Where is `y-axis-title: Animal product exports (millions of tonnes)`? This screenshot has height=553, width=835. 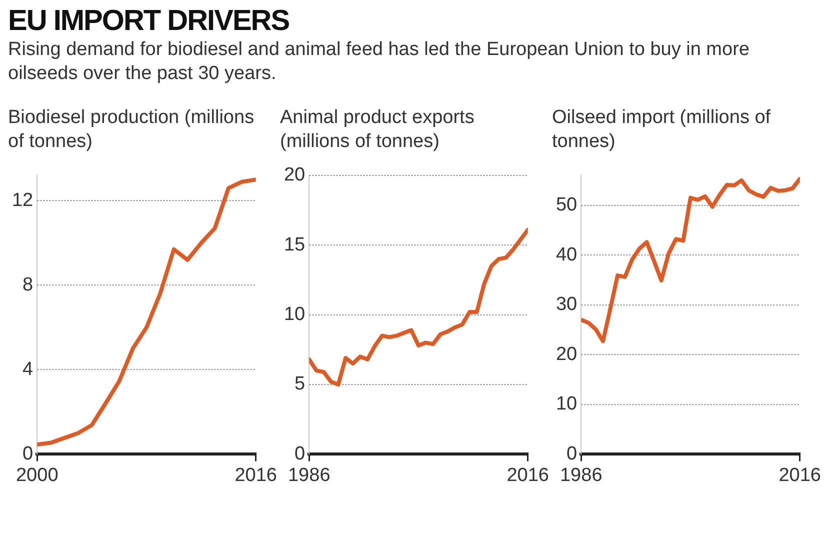 y-axis-title: Animal product exports (millions of tonnes) is located at coordinates (378, 130).